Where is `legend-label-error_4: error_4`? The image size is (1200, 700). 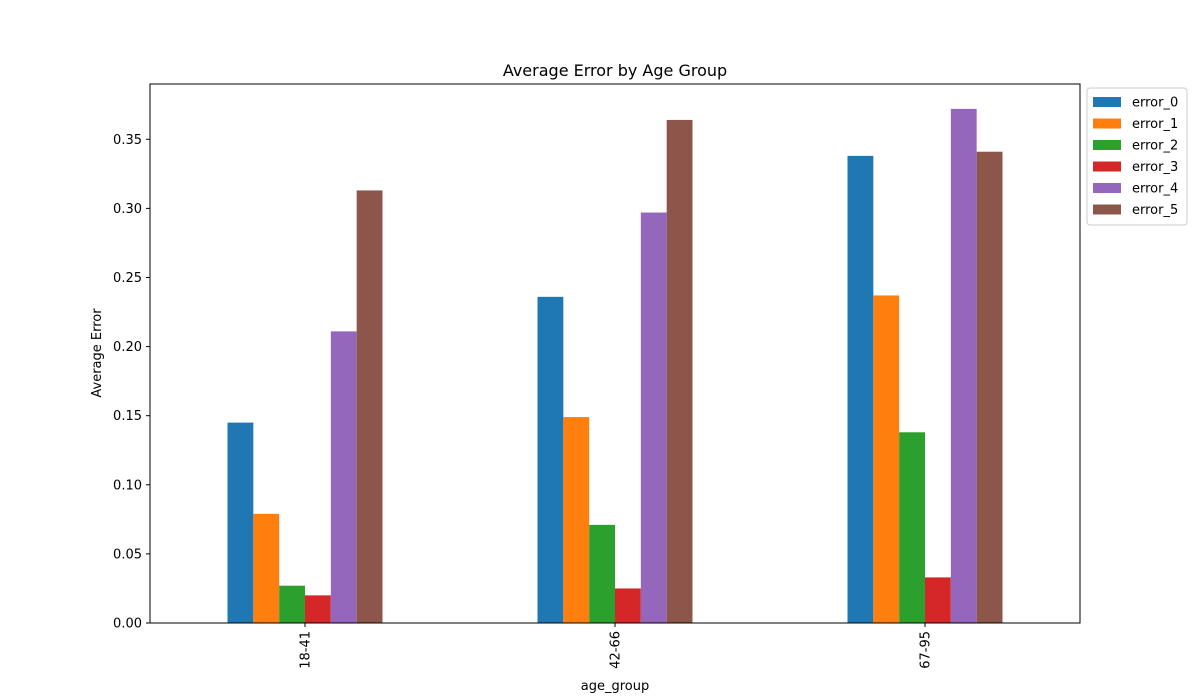
legend-label-error_4: error_4 is located at coordinates (1155, 189).